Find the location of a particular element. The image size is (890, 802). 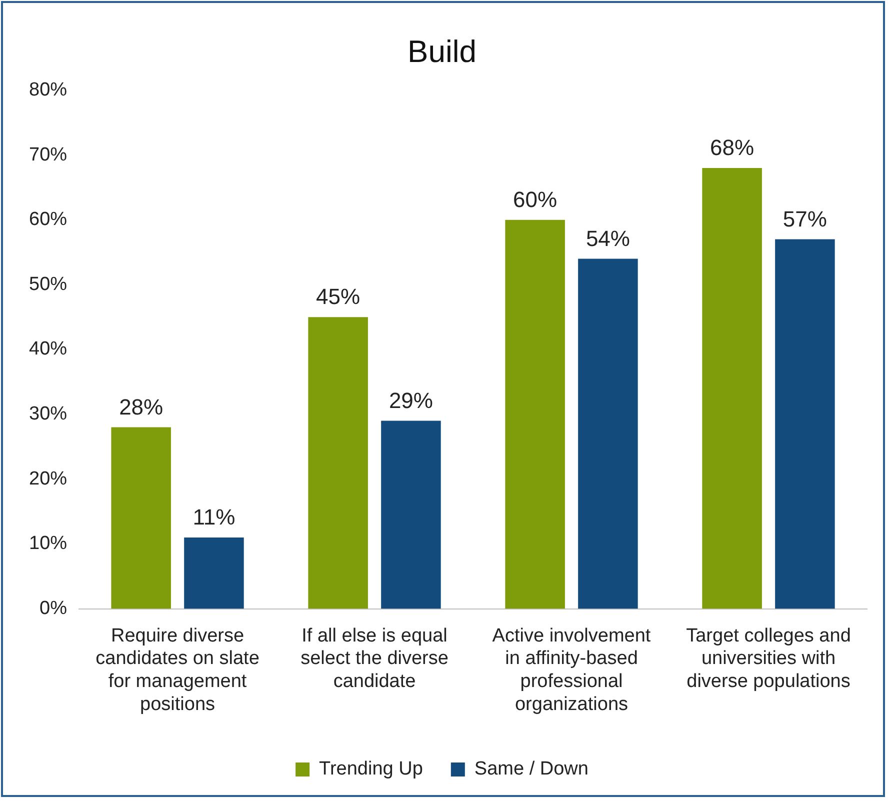

y-tick-label: 50% is located at coordinates (48, 284).